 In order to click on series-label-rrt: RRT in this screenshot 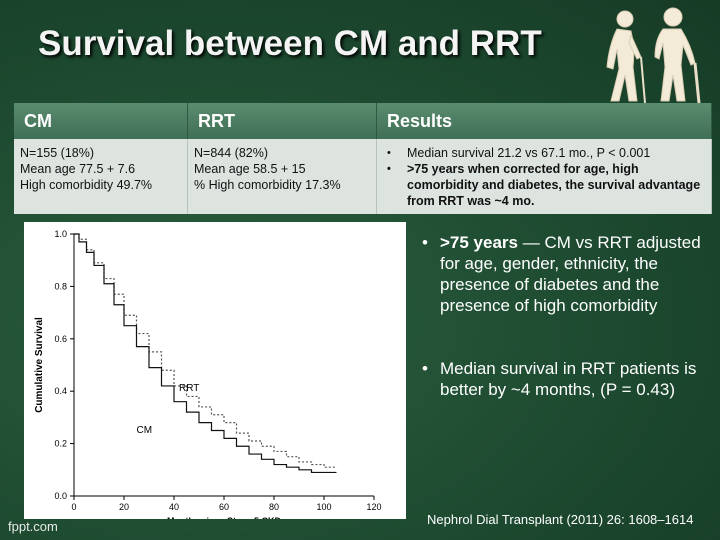, I will do `click(189, 388)`.